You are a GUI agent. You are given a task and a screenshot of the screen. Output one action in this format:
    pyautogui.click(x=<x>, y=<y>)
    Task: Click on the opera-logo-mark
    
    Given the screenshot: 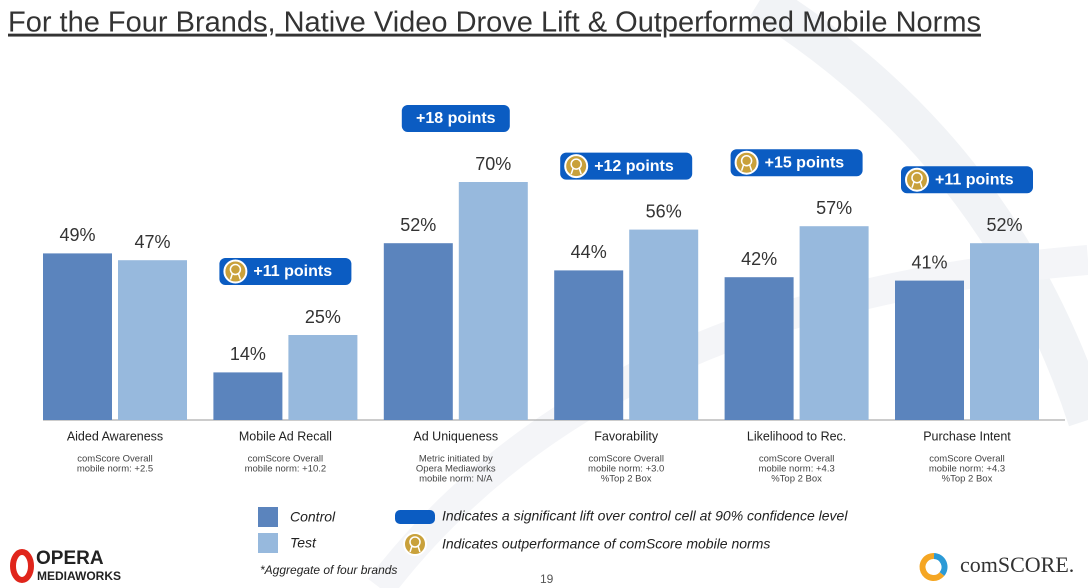 What is the action you would take?
    pyautogui.click(x=22, y=566)
    